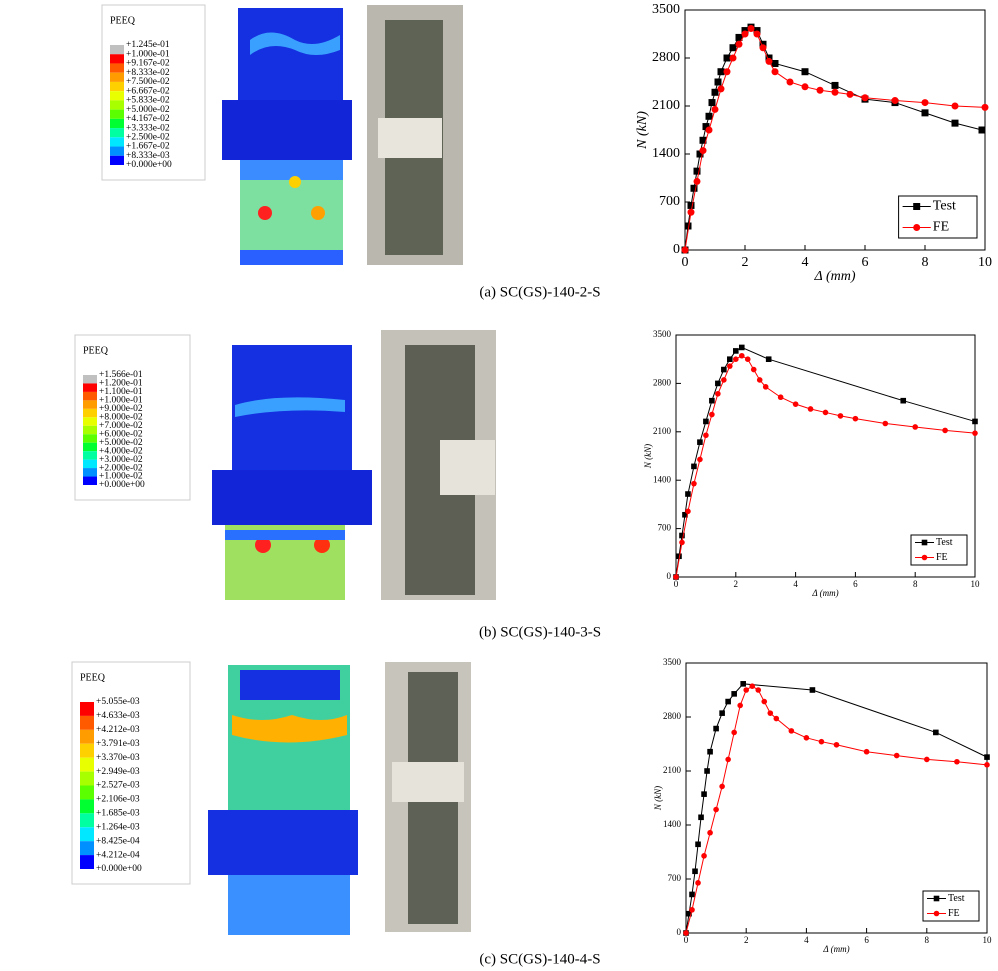 The height and width of the screenshot is (971, 998). I want to click on legend-label: +1.200e-01, so click(121, 384).